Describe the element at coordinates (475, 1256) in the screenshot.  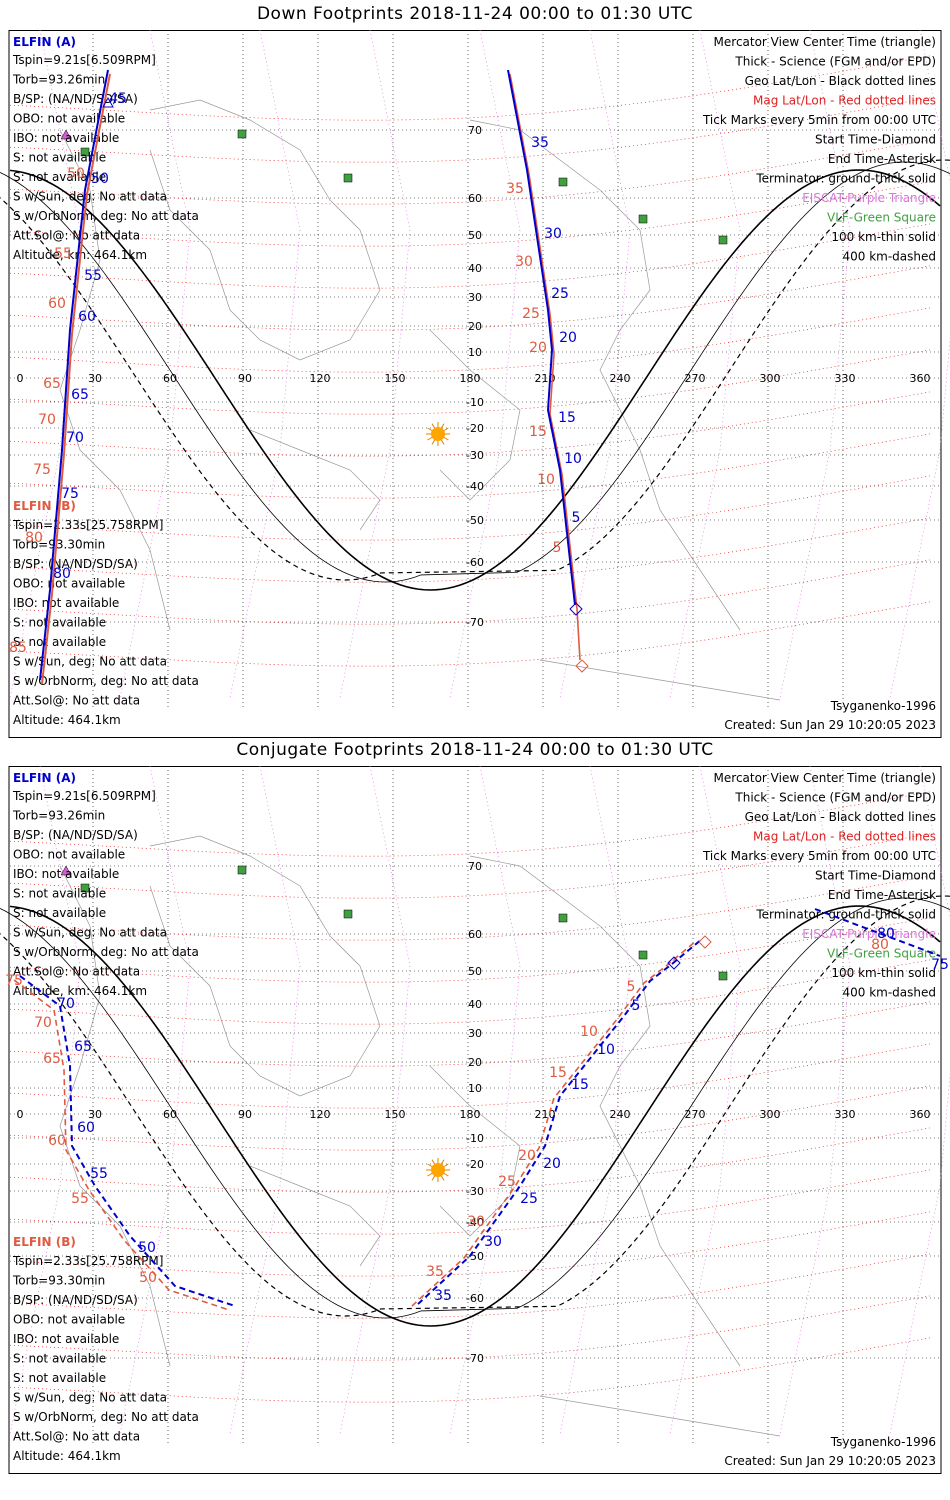
I see `lat-tick-label: -50` at that location.